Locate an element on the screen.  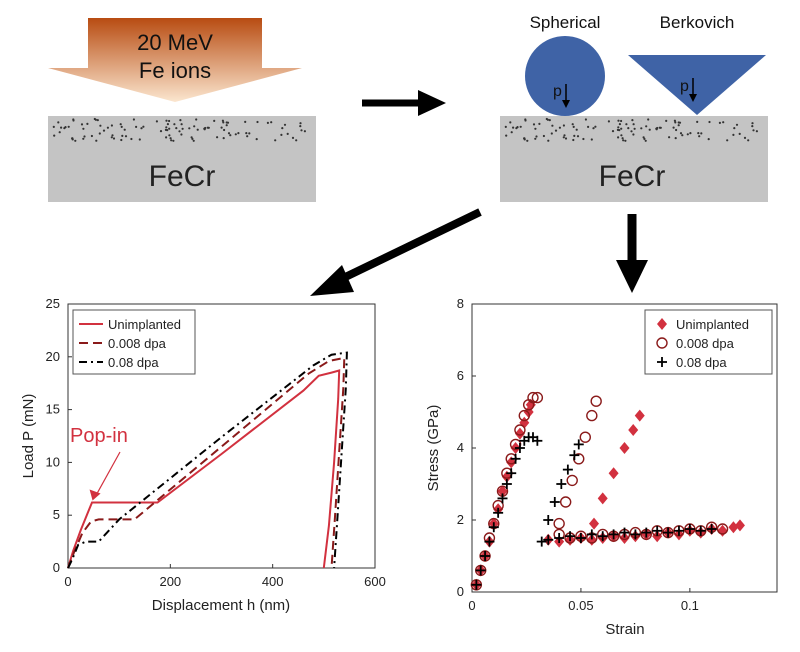
load-label-spherical: p is located at coordinates (557, 91).